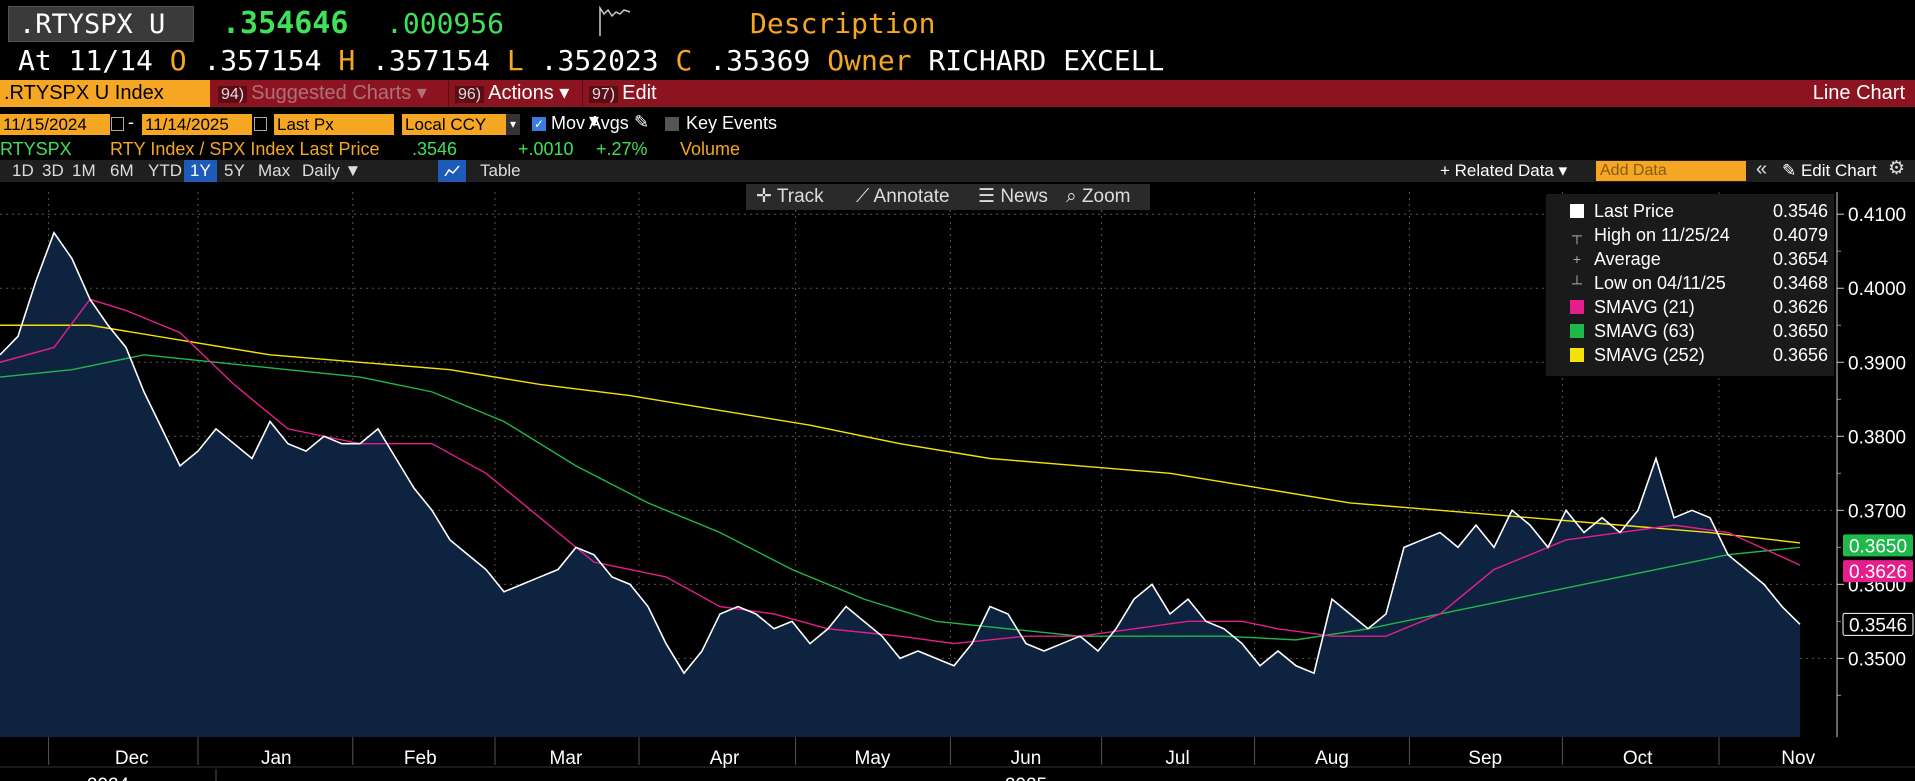 The height and width of the screenshot is (781, 1915). What do you see at coordinates (843, 23) in the screenshot?
I see `description-link: Description` at bounding box center [843, 23].